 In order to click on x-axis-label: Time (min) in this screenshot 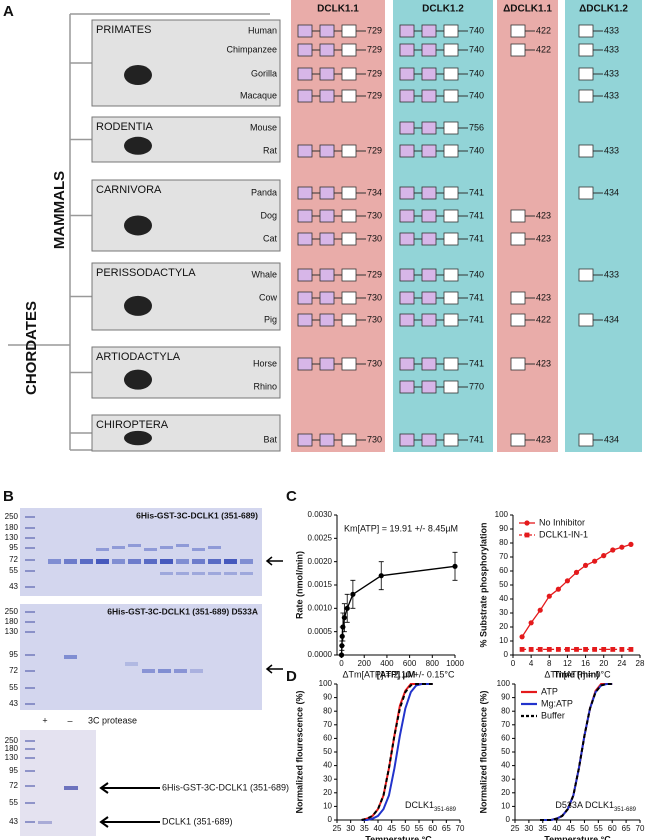, I will do `click(576, 674)`.